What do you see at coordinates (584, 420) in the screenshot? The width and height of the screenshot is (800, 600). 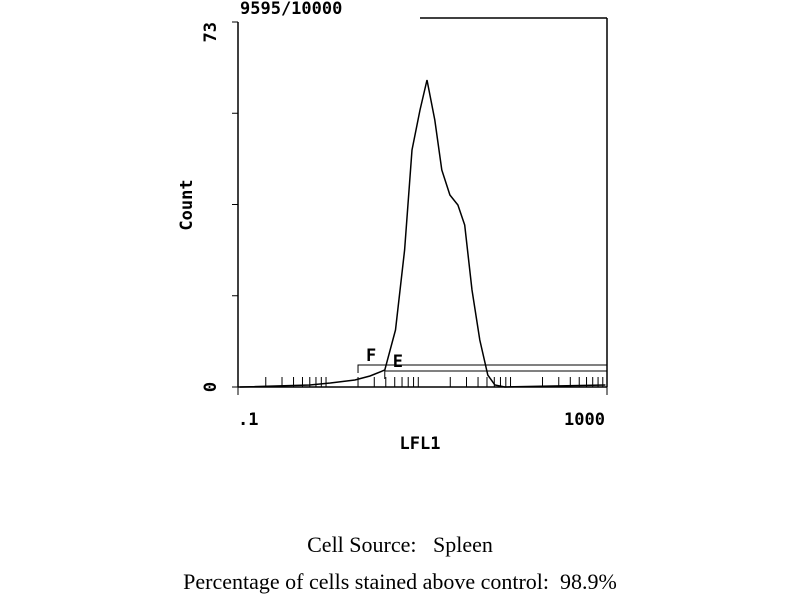 I see `x-tick-label: 1000` at bounding box center [584, 420].